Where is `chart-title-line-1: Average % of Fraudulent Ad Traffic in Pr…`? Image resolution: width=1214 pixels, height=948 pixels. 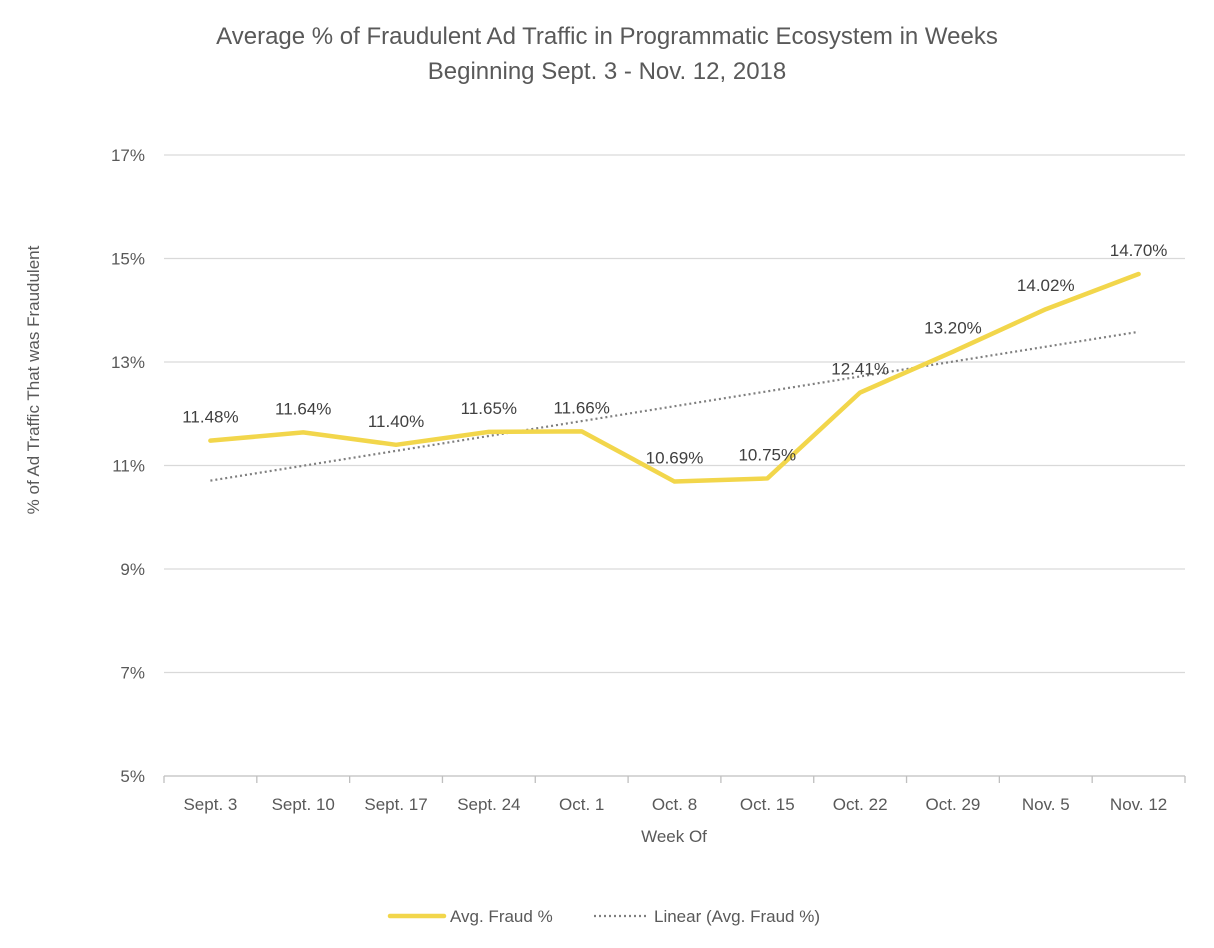
chart-title-line-1: Average % of Fraudulent Ad Traffic in Pr… is located at coordinates (607, 36).